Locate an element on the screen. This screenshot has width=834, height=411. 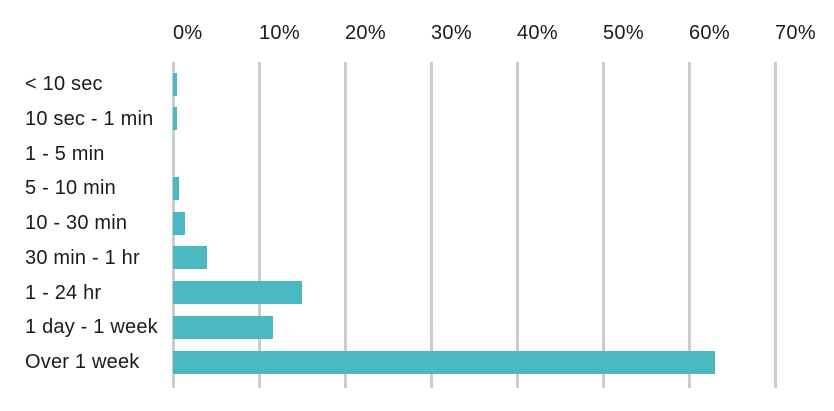
x-axis-tick-label: 50% is located at coordinates (623, 33).